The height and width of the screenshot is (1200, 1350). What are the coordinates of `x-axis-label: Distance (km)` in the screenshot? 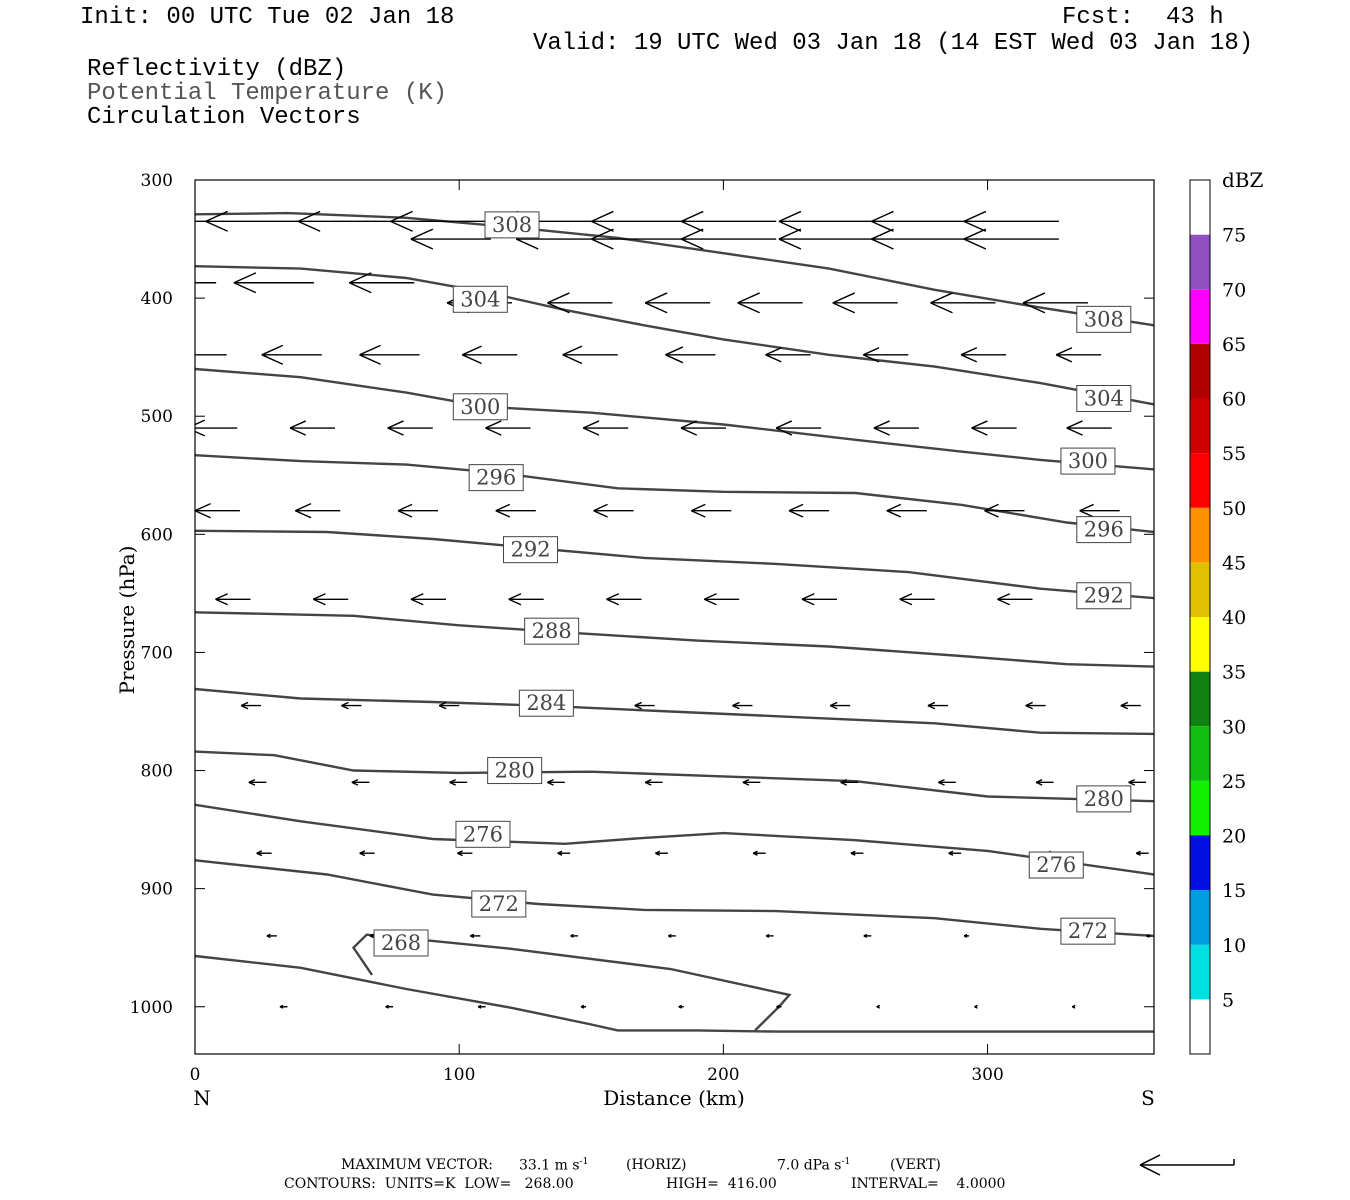 It's located at (674, 1098).